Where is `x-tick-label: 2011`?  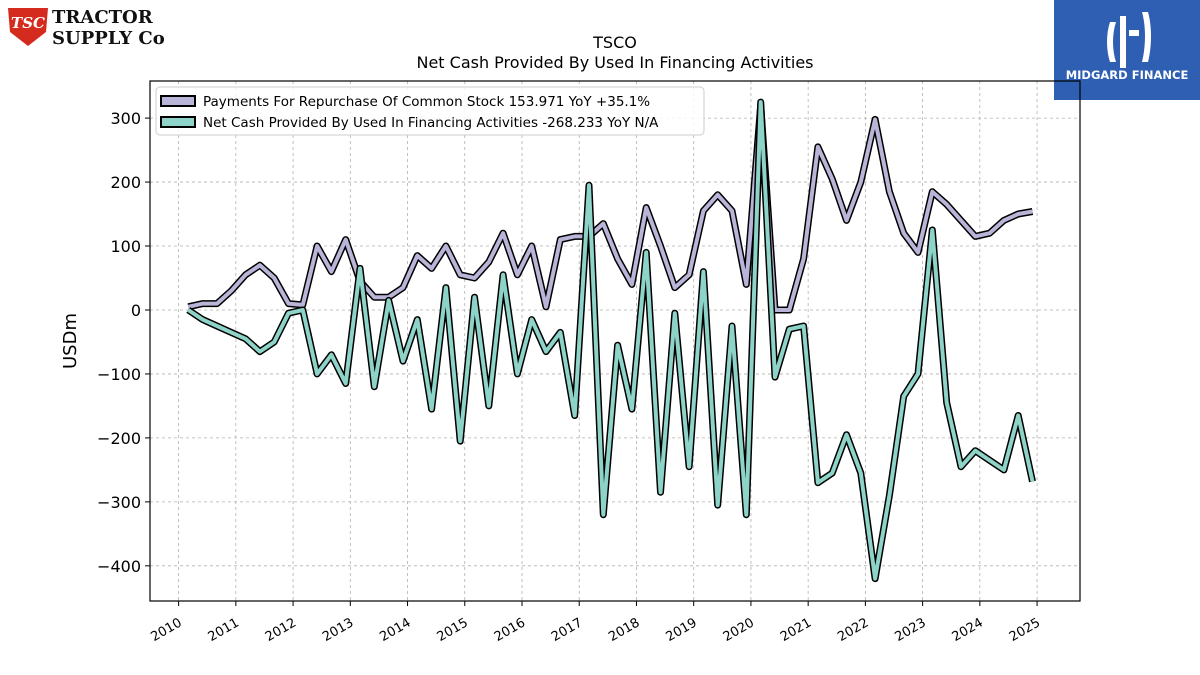 x-tick-label: 2011 is located at coordinates (224, 630).